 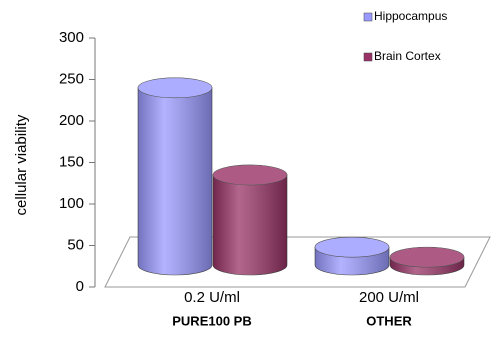 I want to click on legend-label: Brain Cortex, so click(x=407, y=56).